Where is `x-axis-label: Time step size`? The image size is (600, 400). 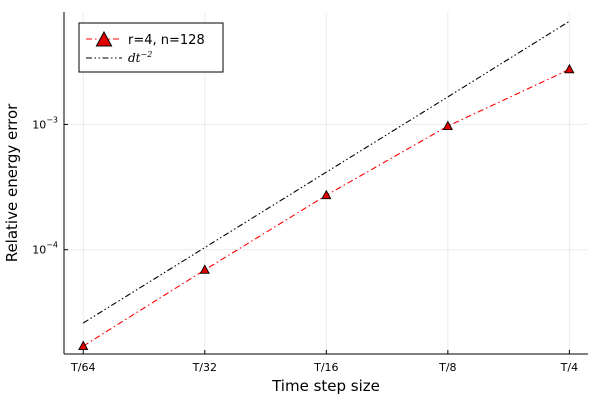
x-axis-label: Time step size is located at coordinates (325, 386).